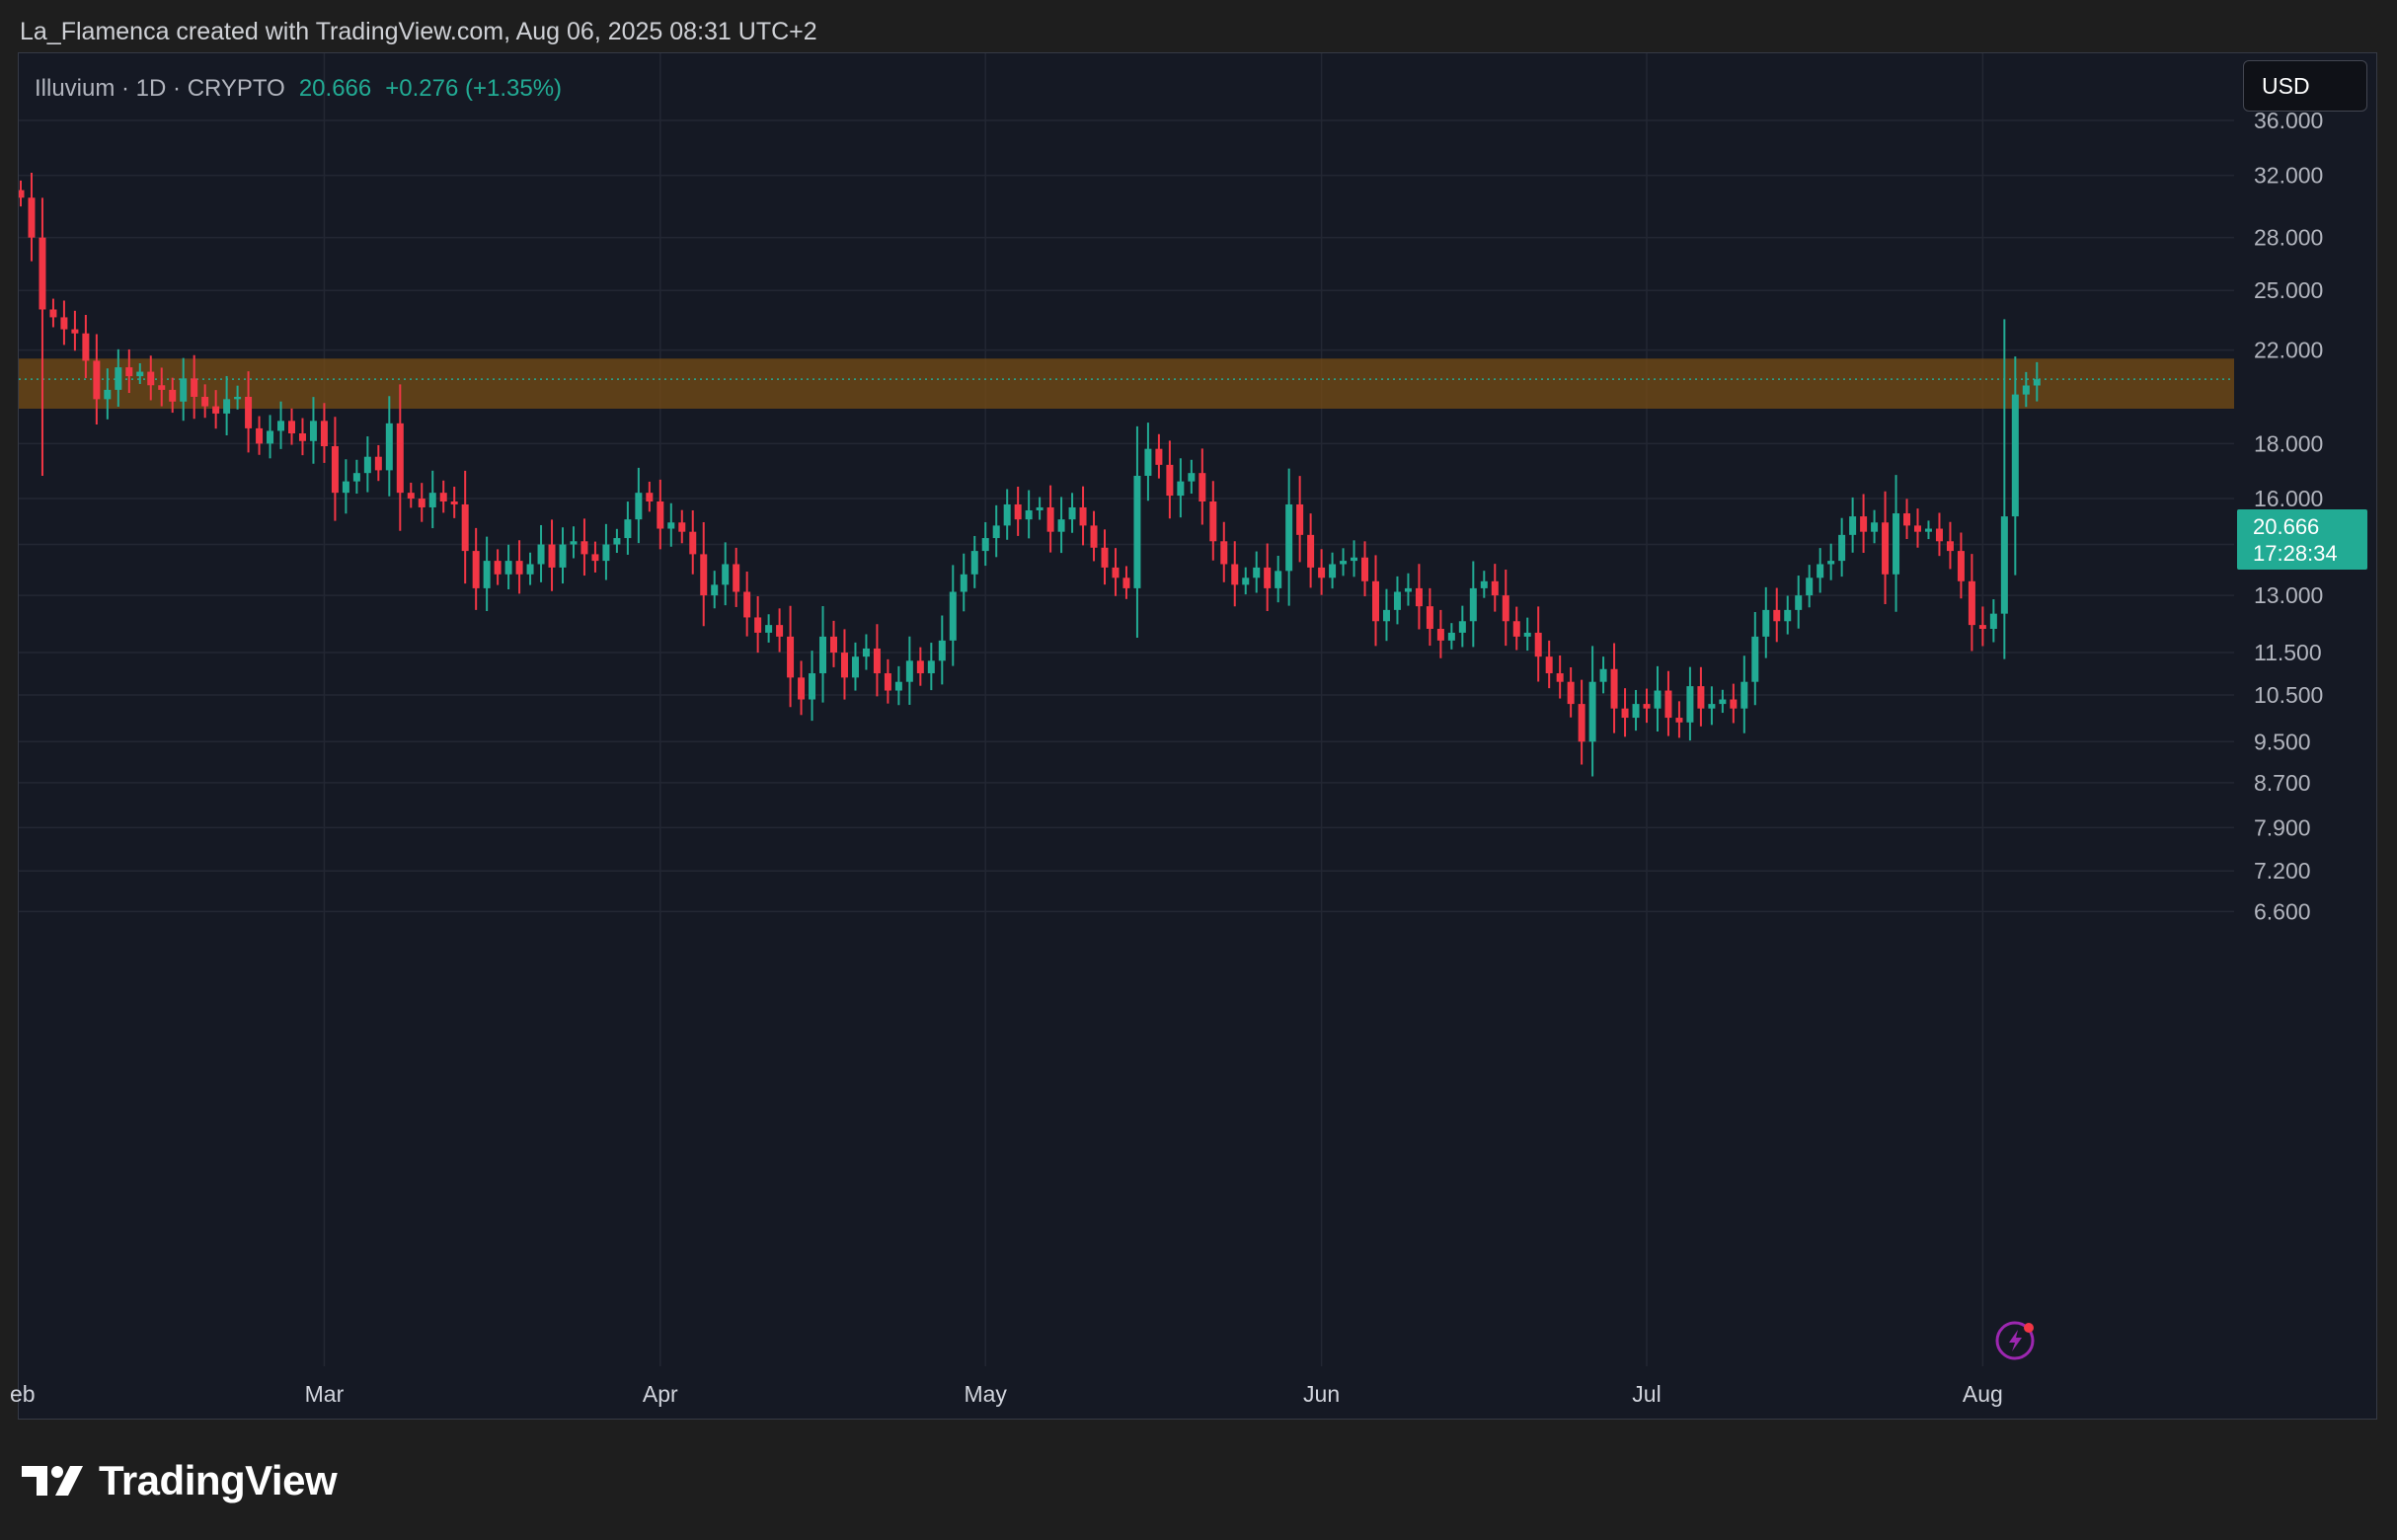 The height and width of the screenshot is (1540, 2397). Describe the element at coordinates (2288, 350) in the screenshot. I see `price-tick-label: 22.000` at that location.